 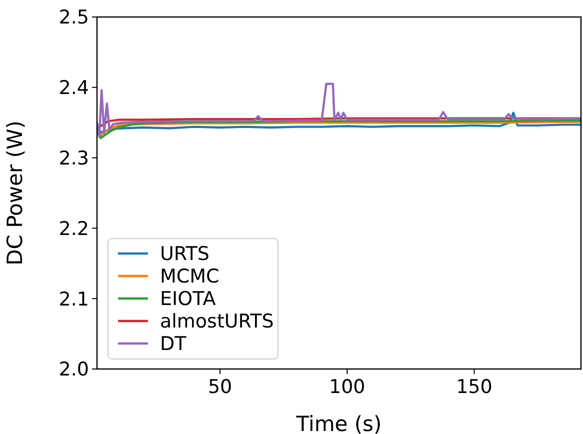 What do you see at coordinates (347, 387) in the screenshot?
I see `x-tick-label: 100` at bounding box center [347, 387].